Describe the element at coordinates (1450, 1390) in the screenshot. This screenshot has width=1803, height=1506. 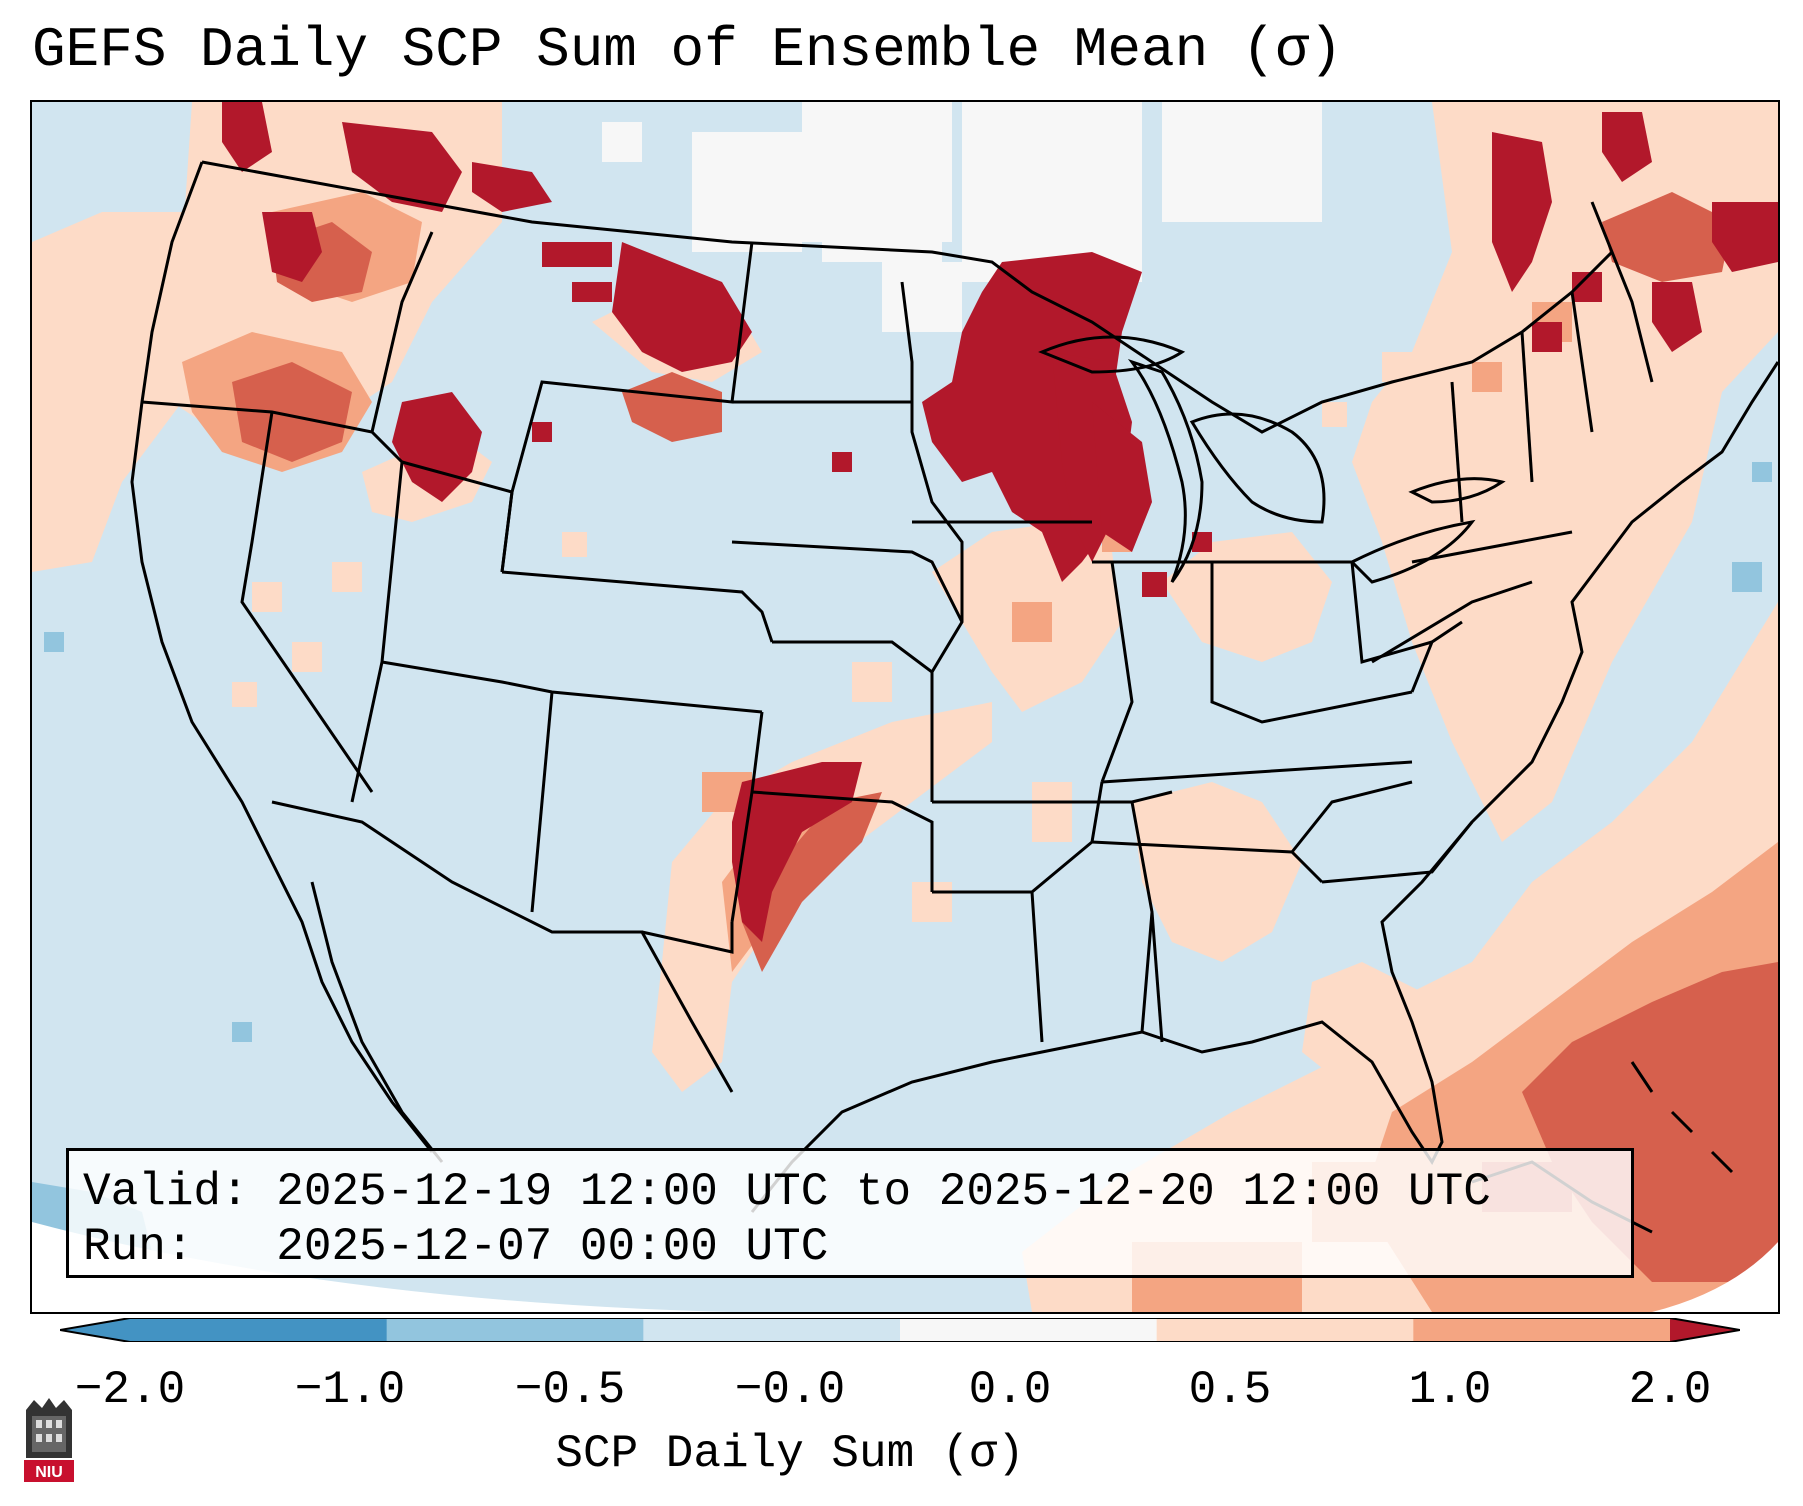
I see `colorbar-tick-label: 1.0` at that location.